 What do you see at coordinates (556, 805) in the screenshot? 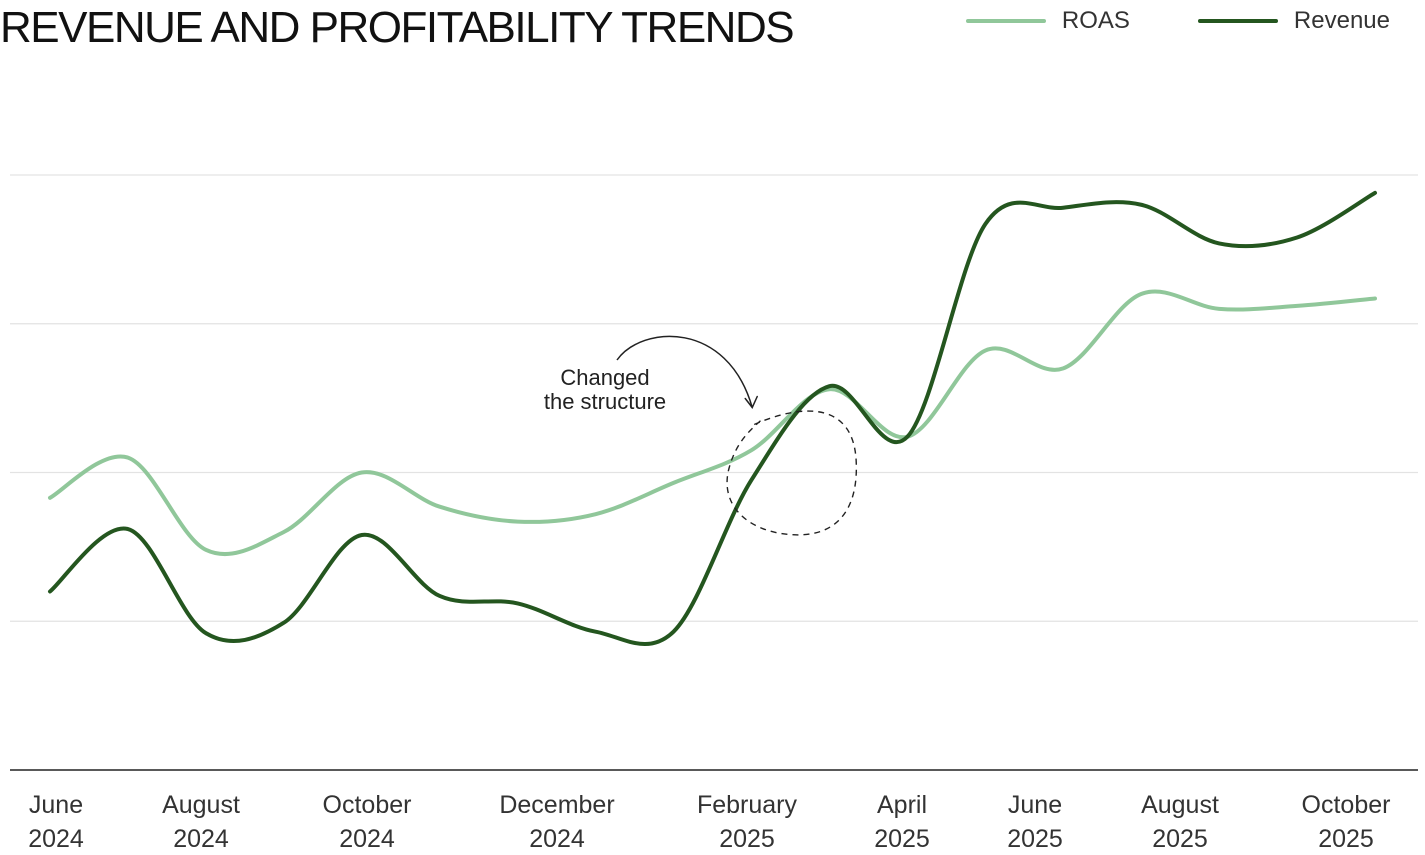
I see `x-tick-label-month: December` at bounding box center [556, 805].